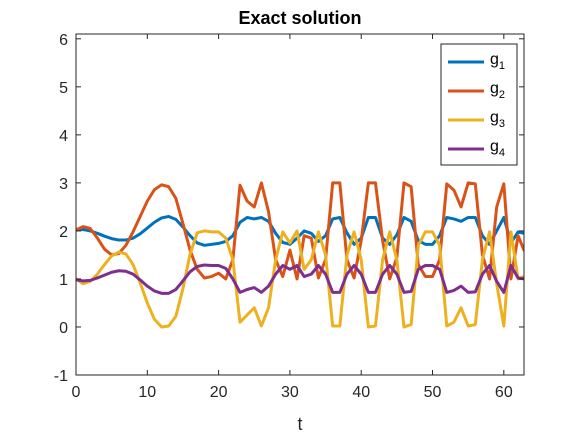  I want to click on y-tick-label: 4, so click(63, 136).